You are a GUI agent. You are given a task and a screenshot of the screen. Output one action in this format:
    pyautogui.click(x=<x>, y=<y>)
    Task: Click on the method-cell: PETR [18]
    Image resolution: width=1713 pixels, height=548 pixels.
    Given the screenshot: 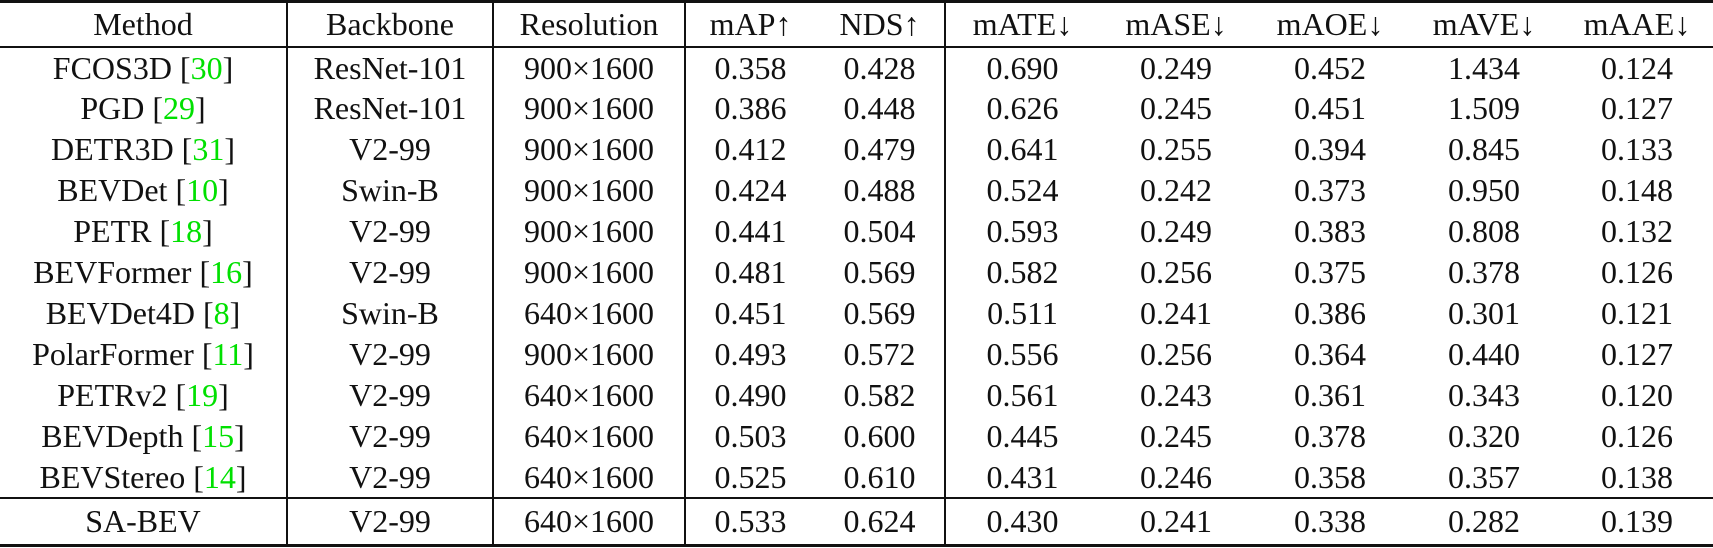 What is the action you would take?
    pyautogui.click(x=144, y=231)
    